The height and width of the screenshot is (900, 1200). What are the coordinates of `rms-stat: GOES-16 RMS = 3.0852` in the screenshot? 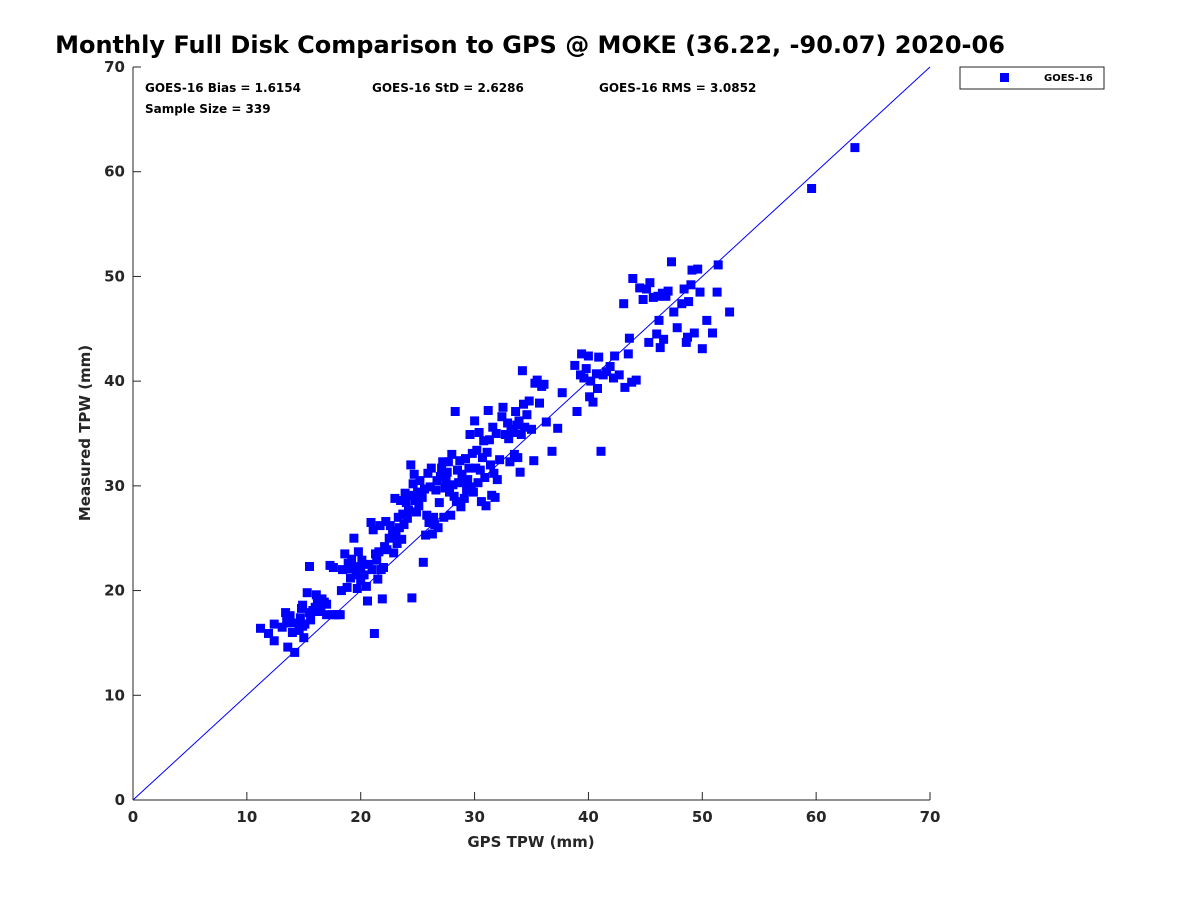 It's located at (677, 88).